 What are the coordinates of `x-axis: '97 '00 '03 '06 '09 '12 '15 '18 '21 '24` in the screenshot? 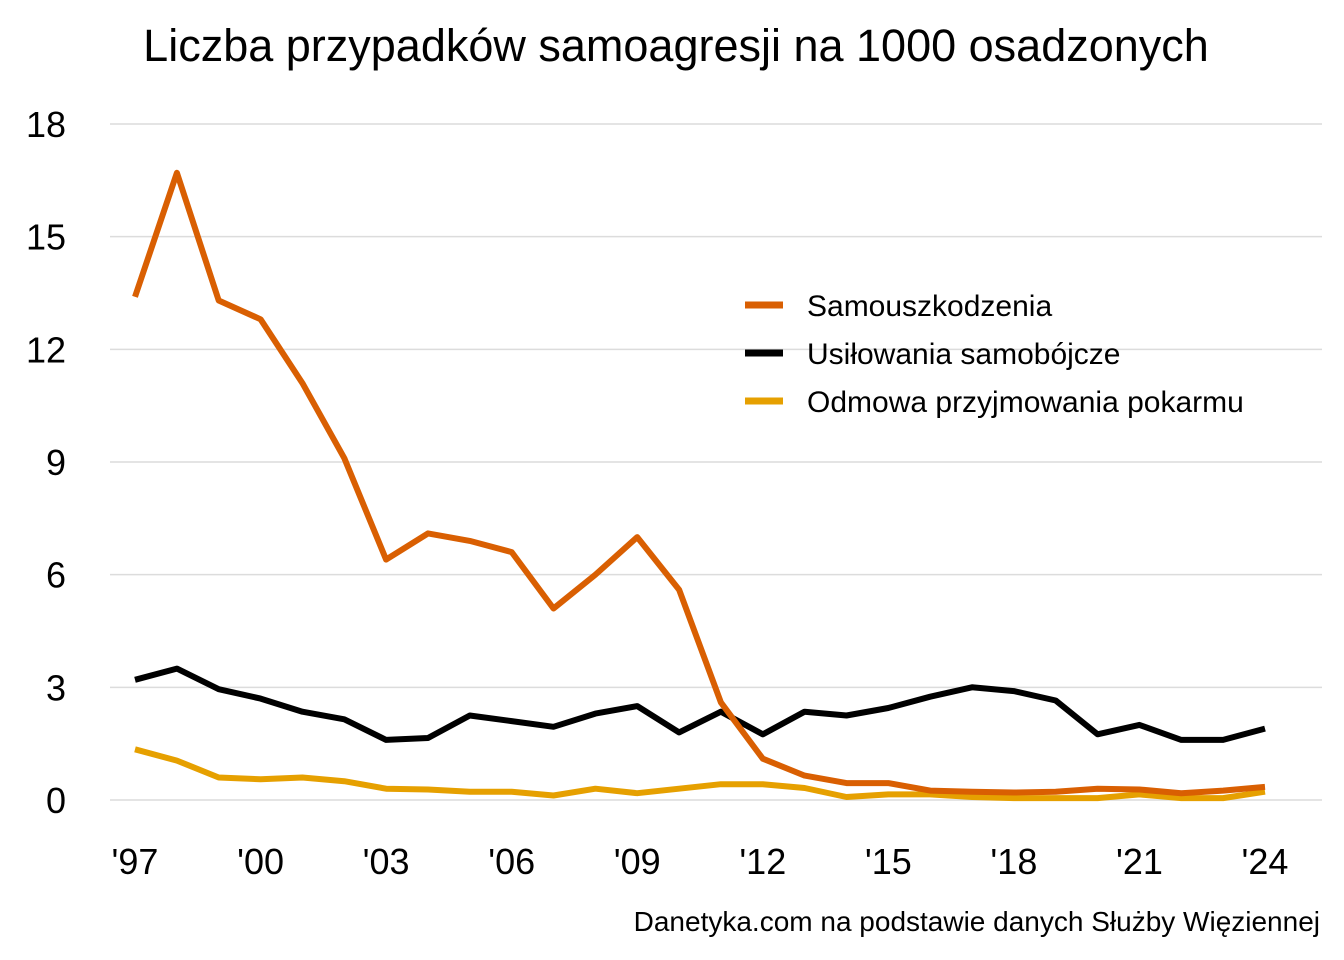 It's located at (700, 861).